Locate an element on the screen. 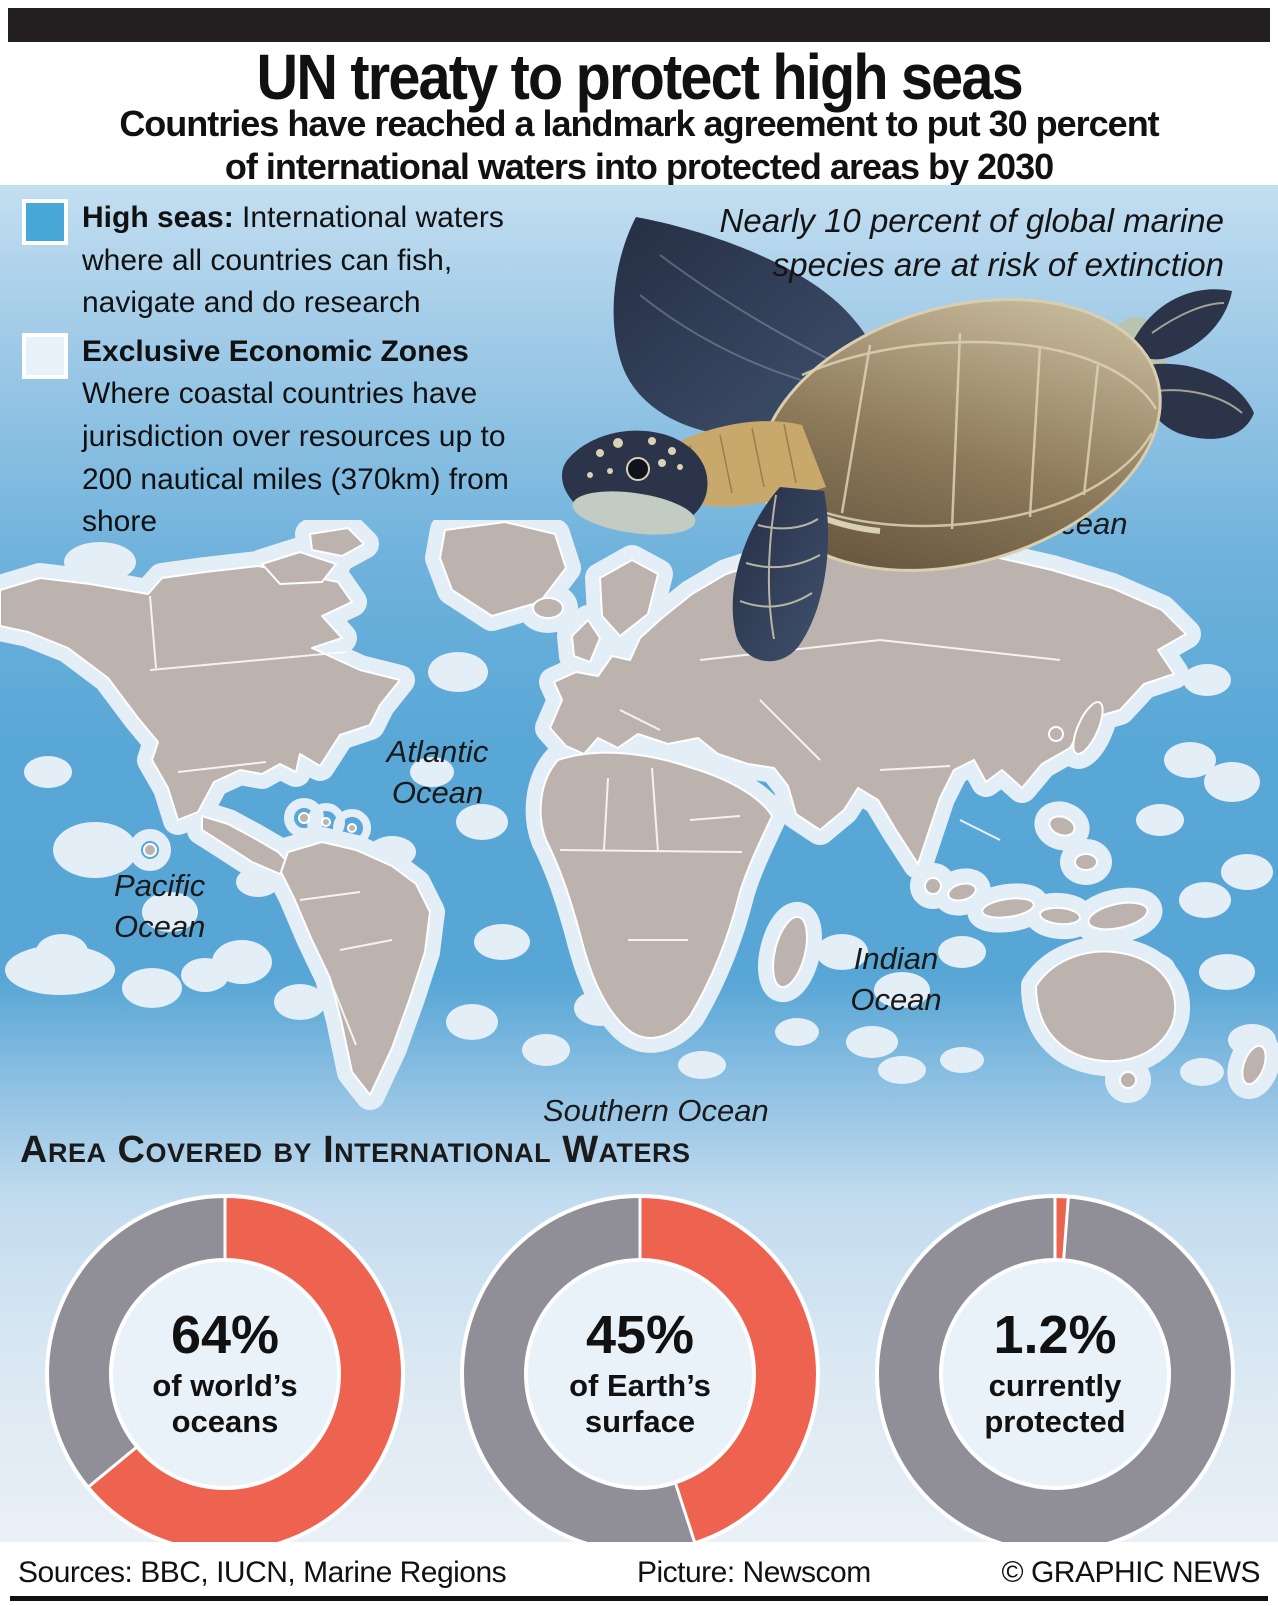 The image size is (1278, 1606). donut-sublabel: of Earth’s surface is located at coordinates (640, 1403).